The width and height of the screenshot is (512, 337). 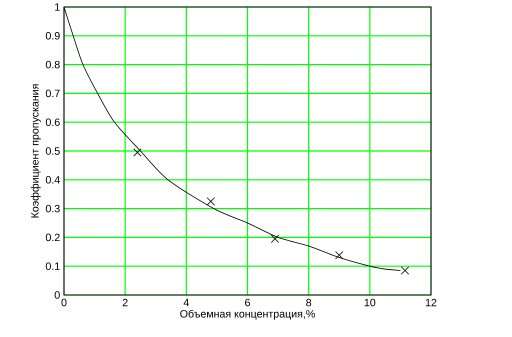 What do you see at coordinates (125, 302) in the screenshot?
I see `x-tick-label: 2` at bounding box center [125, 302].